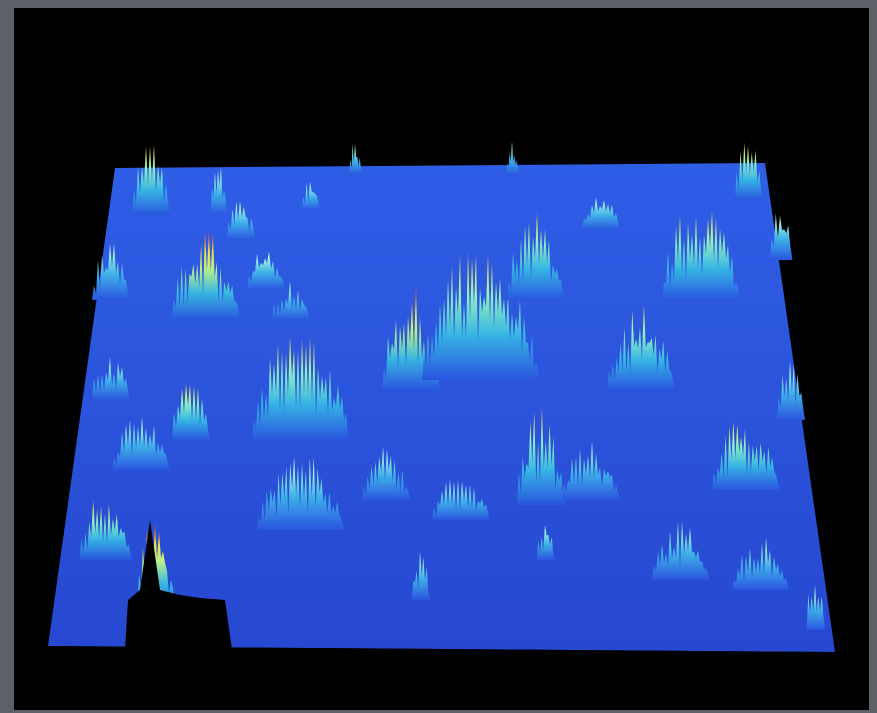 This screenshot has width=877, height=713. Describe the element at coordinates (441, 653) in the screenshot. I see `surface-edge` at that location.